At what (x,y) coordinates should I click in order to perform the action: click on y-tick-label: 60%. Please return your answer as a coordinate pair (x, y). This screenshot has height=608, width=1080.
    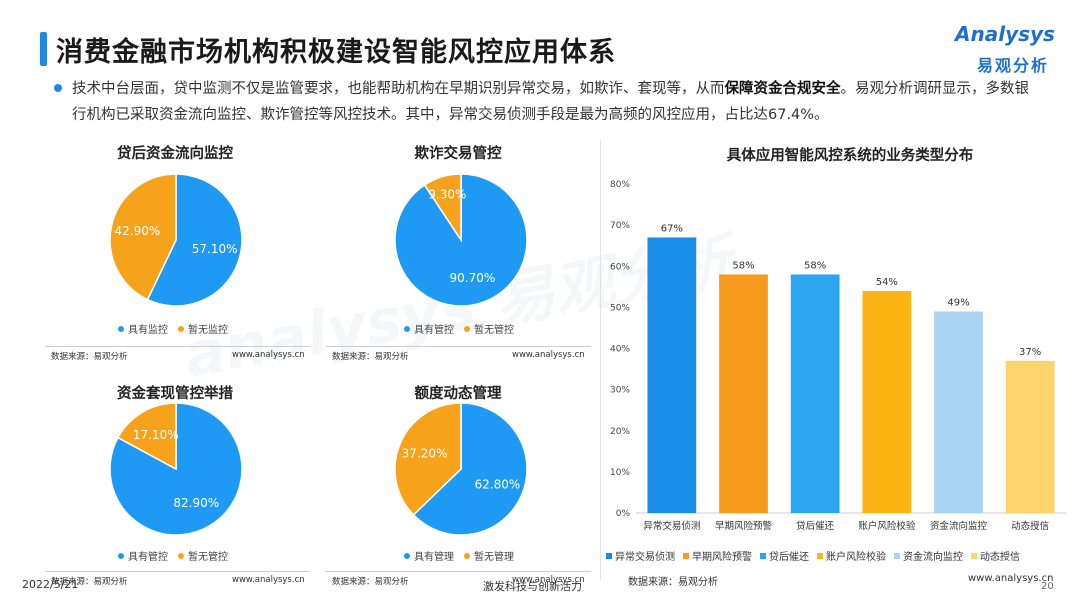
    Looking at the image, I should click on (620, 267).